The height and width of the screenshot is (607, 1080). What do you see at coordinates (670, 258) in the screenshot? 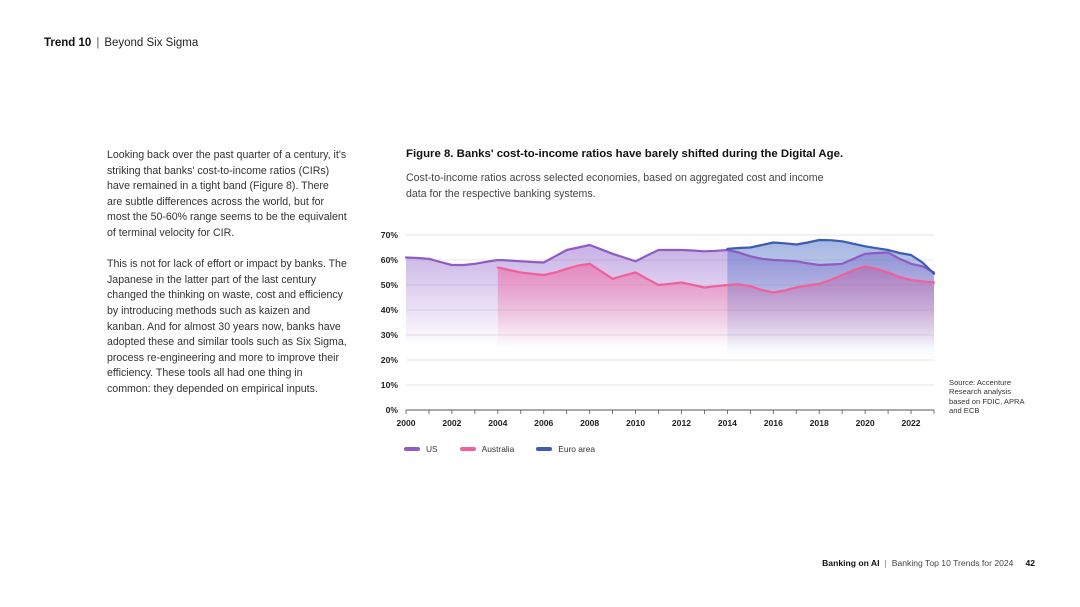
I see `line-us` at bounding box center [670, 258].